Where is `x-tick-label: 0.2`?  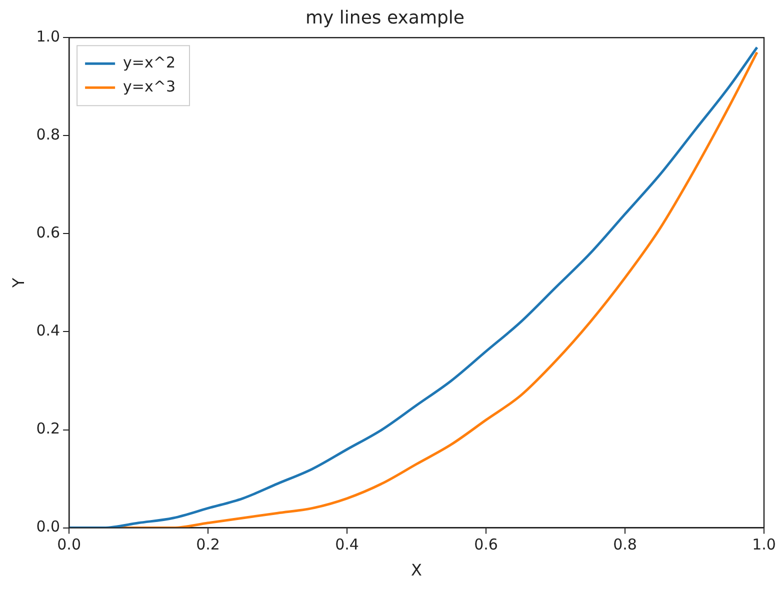
x-tick-label: 0.2 is located at coordinates (208, 545).